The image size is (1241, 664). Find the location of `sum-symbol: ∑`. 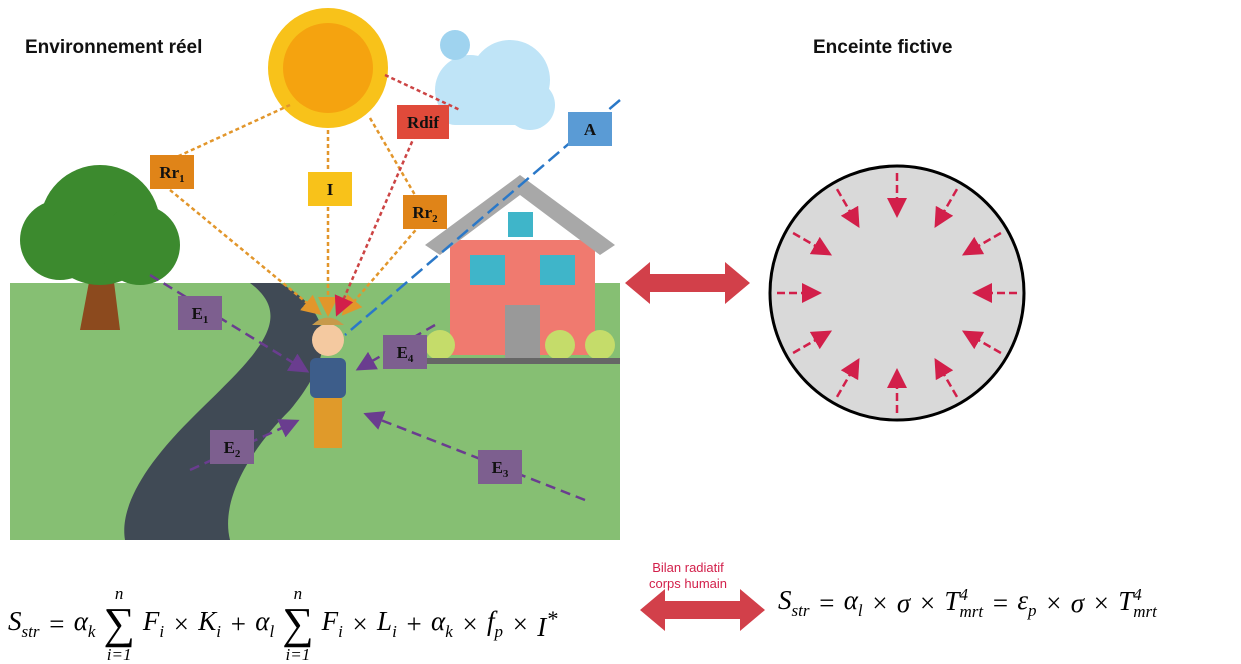

sum-symbol: ∑ is located at coordinates (298, 623).